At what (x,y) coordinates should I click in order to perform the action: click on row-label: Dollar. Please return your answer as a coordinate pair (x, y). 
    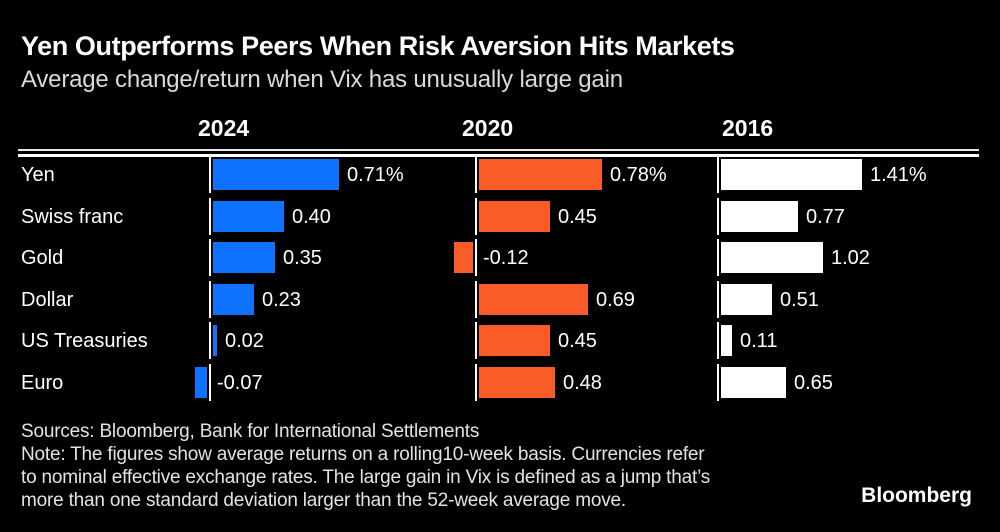
    Looking at the image, I should click on (47, 300).